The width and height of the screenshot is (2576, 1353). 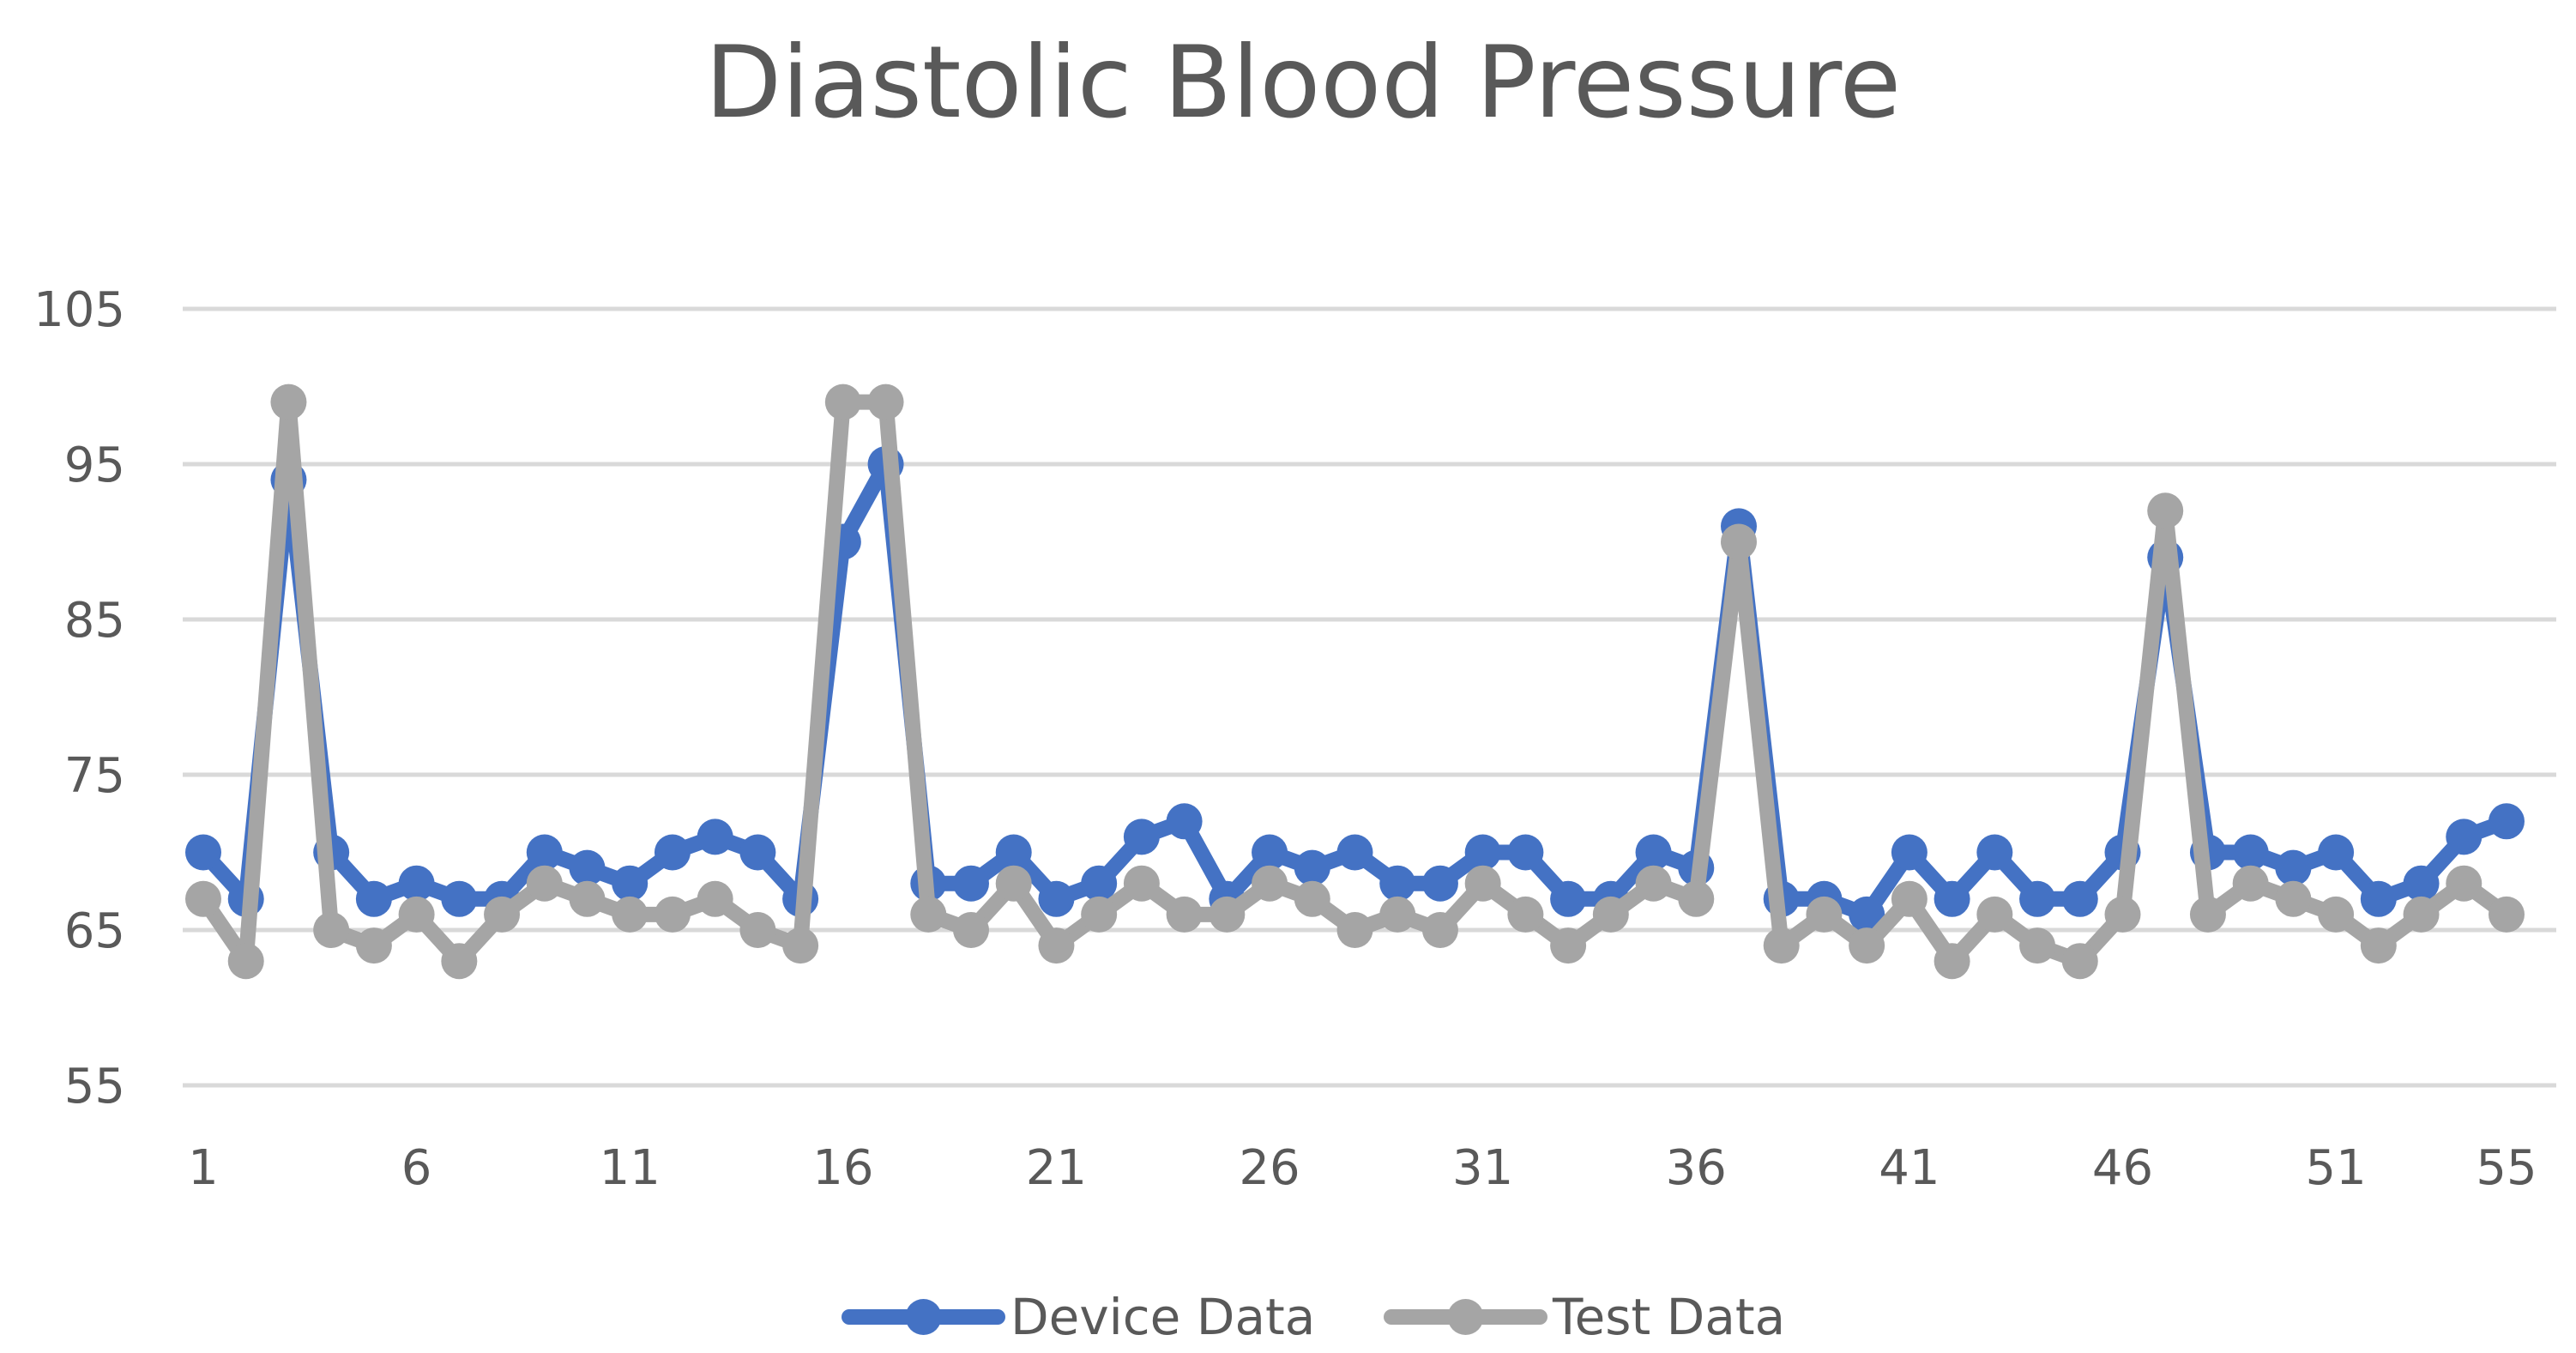 I want to click on x-tick-label: 16, so click(x=842, y=1168).